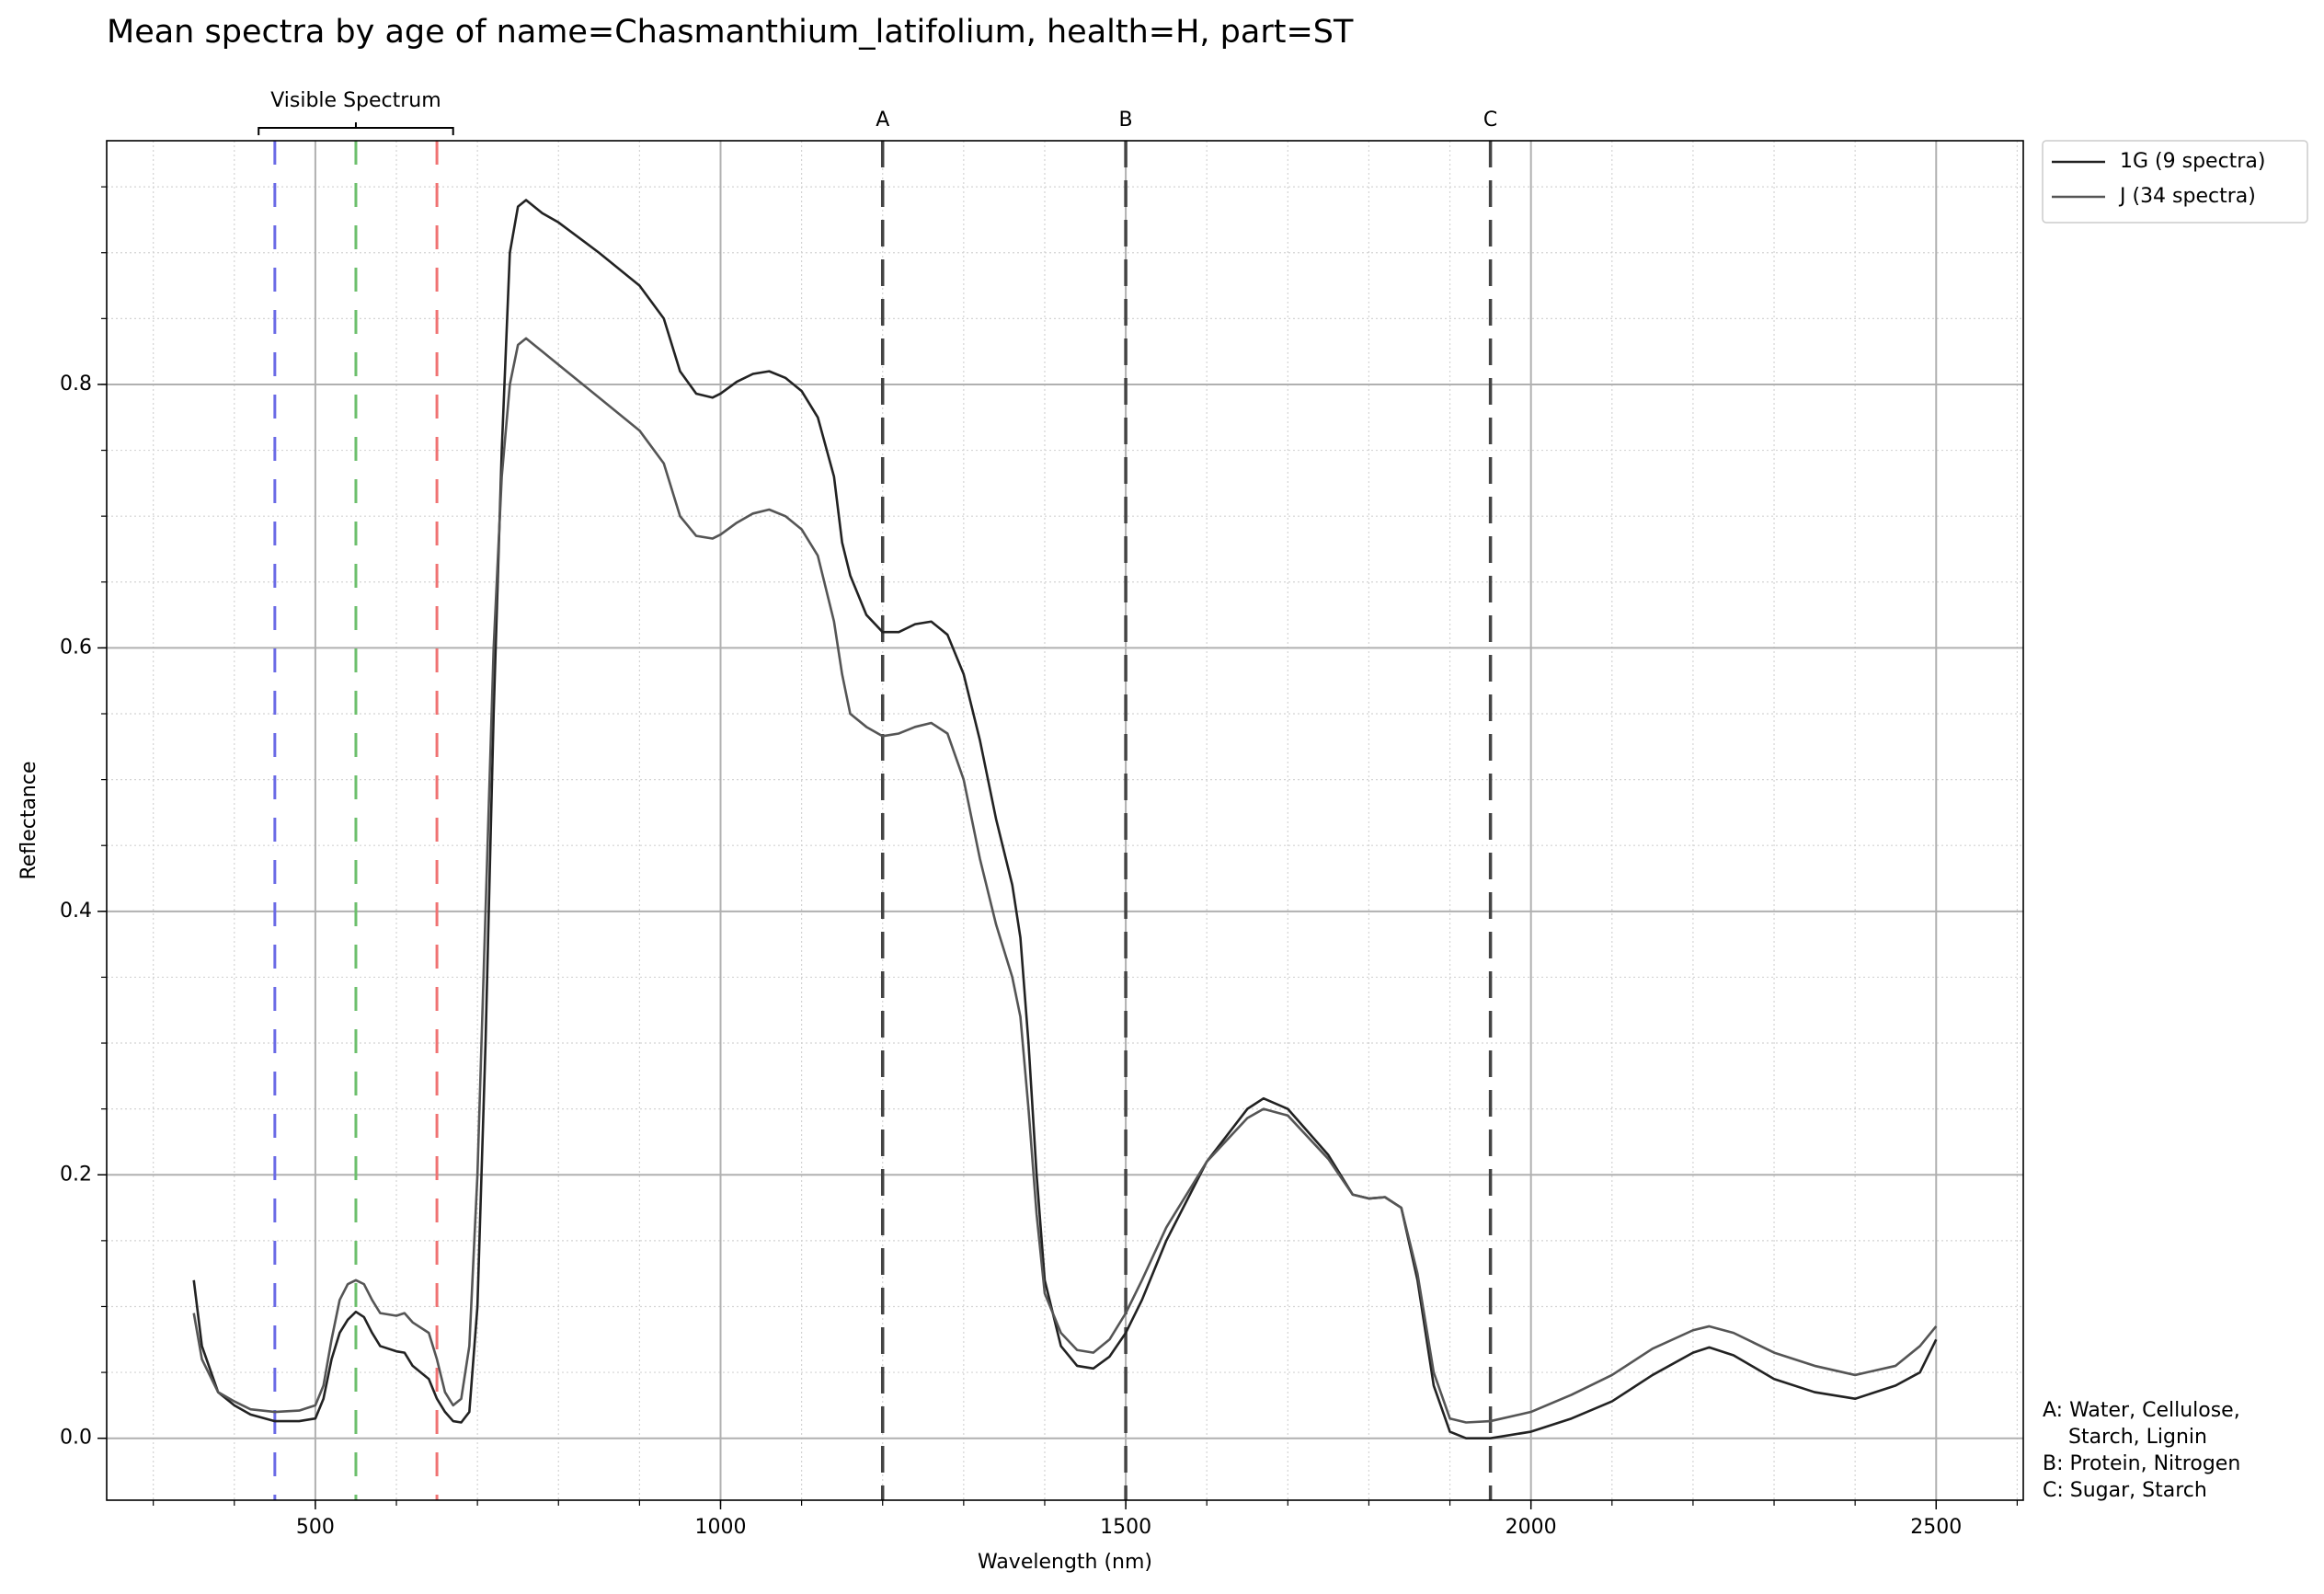 The width and height of the screenshot is (2324, 1594). What do you see at coordinates (76, 1175) in the screenshot?
I see `y-tick-label: 0.2` at bounding box center [76, 1175].